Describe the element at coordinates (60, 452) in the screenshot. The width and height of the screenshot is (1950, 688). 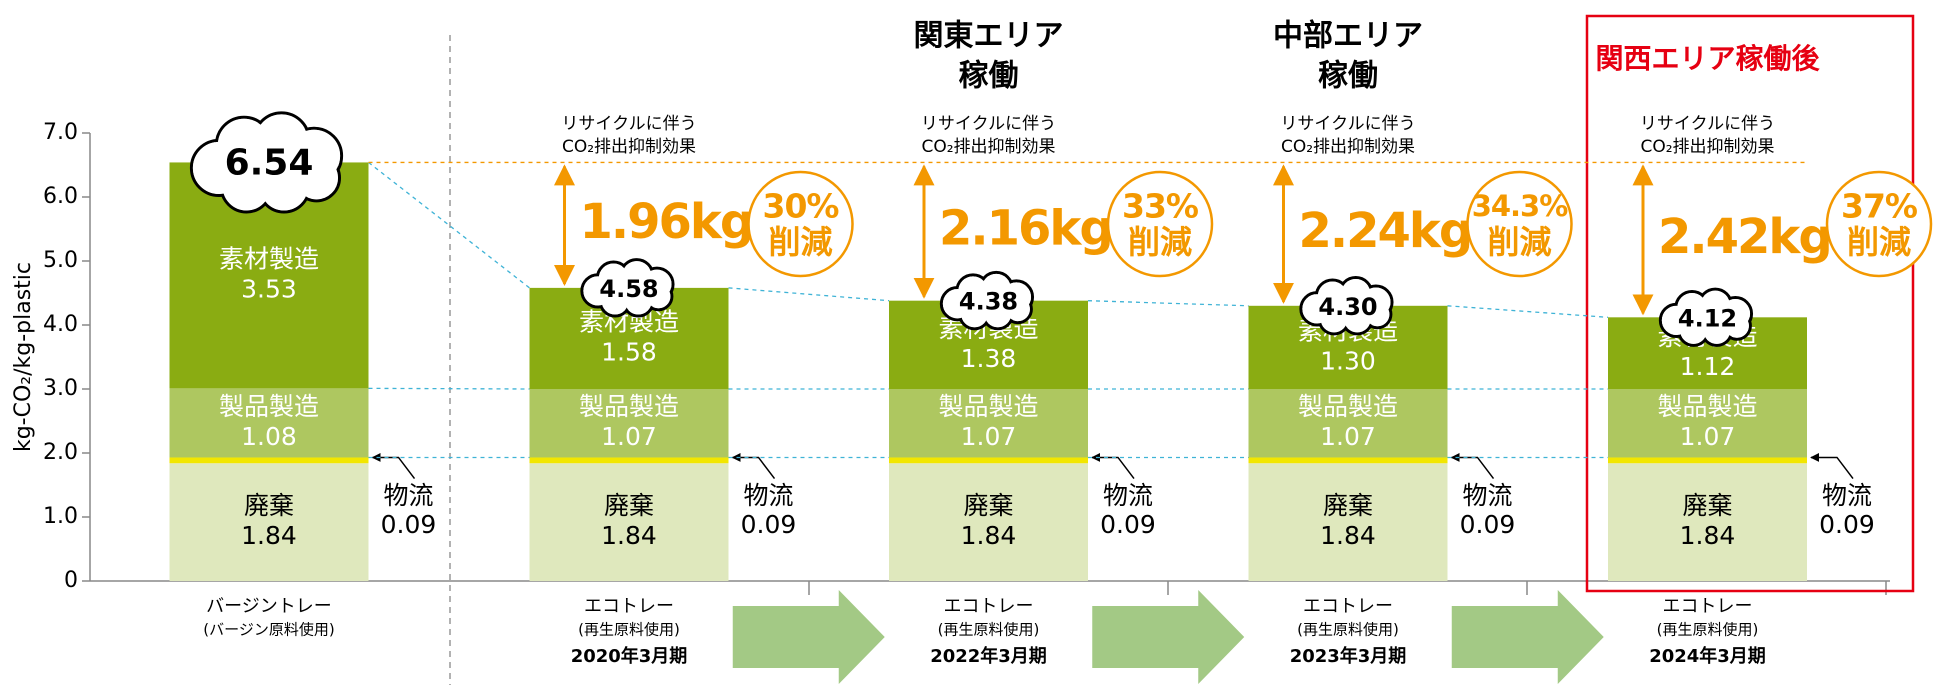
I see `y-tick-label: 2.0` at that location.